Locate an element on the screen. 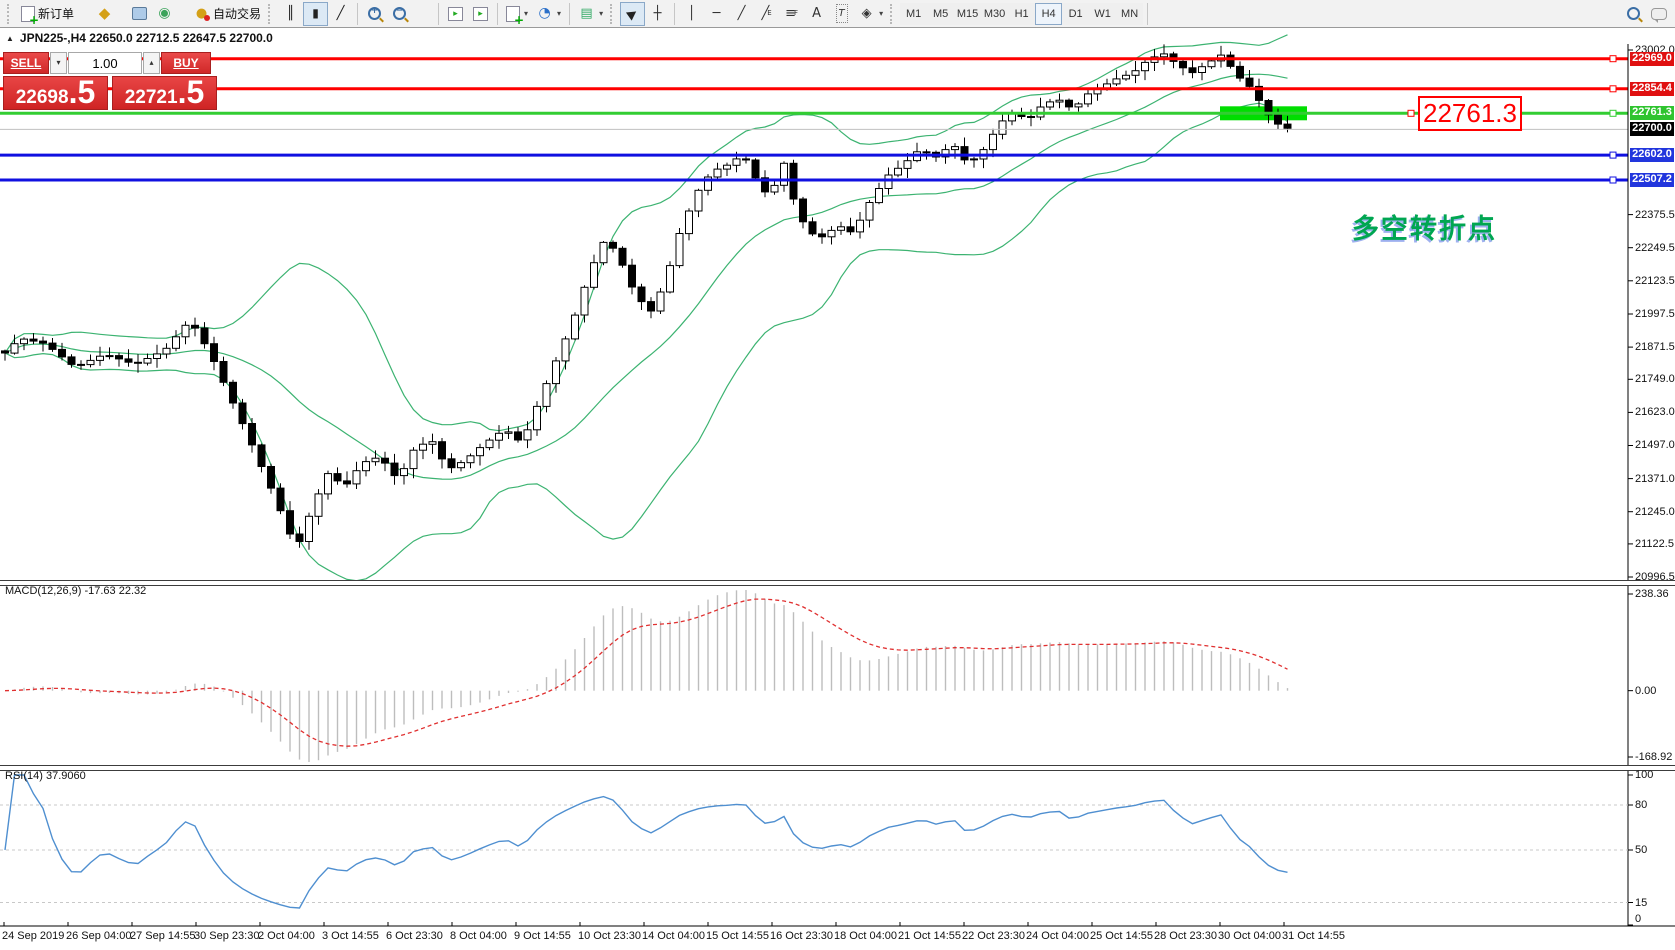 The height and width of the screenshot is (950, 1675). monitor-icon is located at coordinates (140, 13).